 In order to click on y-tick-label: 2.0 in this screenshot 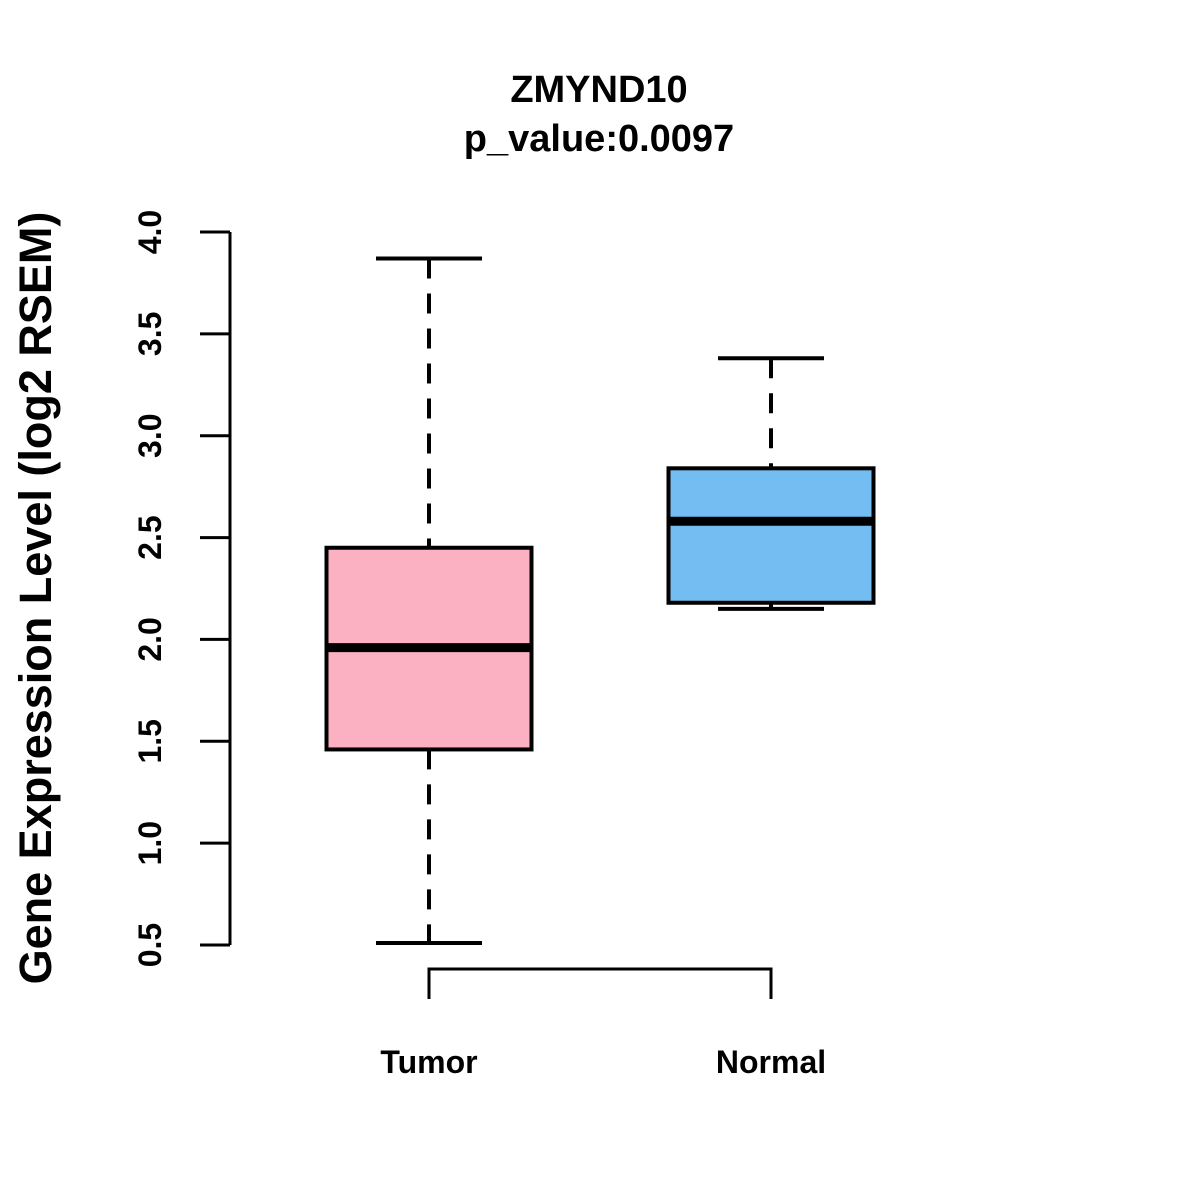, I will do `click(150, 639)`.